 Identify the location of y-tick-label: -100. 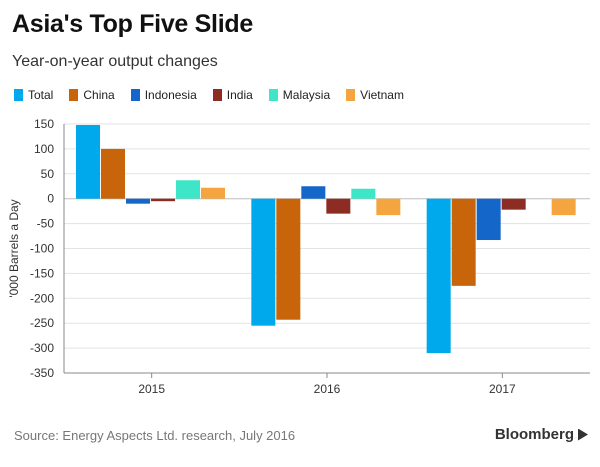
(42, 249).